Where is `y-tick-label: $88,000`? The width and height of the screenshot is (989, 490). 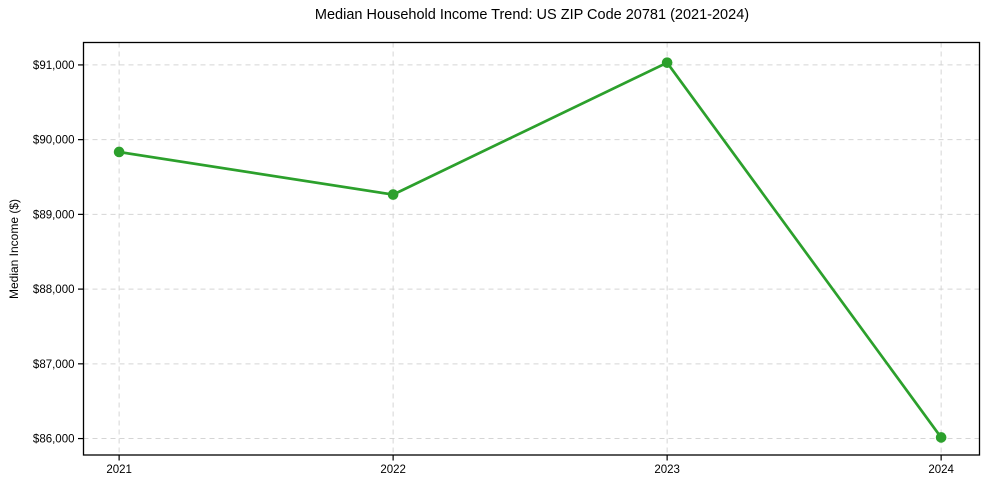
y-tick-label: $88,000 is located at coordinates (54, 290).